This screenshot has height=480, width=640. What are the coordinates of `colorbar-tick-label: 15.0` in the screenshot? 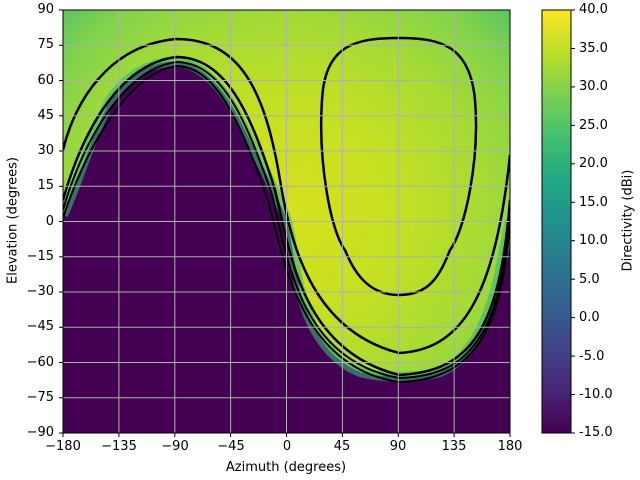 It's located at (593, 202).